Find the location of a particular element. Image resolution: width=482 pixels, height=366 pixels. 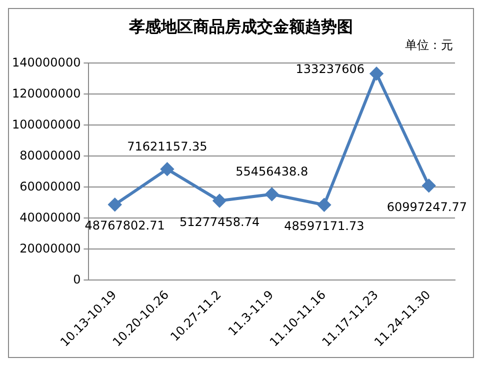

data-label: 71621157.35 is located at coordinates (167, 146).